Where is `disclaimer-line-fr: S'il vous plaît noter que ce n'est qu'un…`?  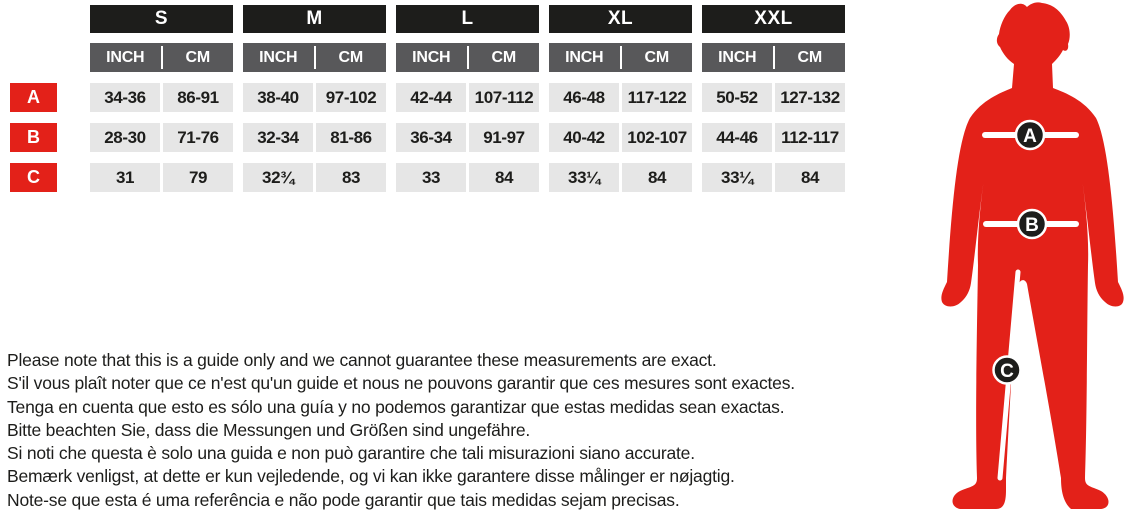 disclaimer-line-fr: S'il vous plaît noter que ce n'est qu'un… is located at coordinates (401, 383).